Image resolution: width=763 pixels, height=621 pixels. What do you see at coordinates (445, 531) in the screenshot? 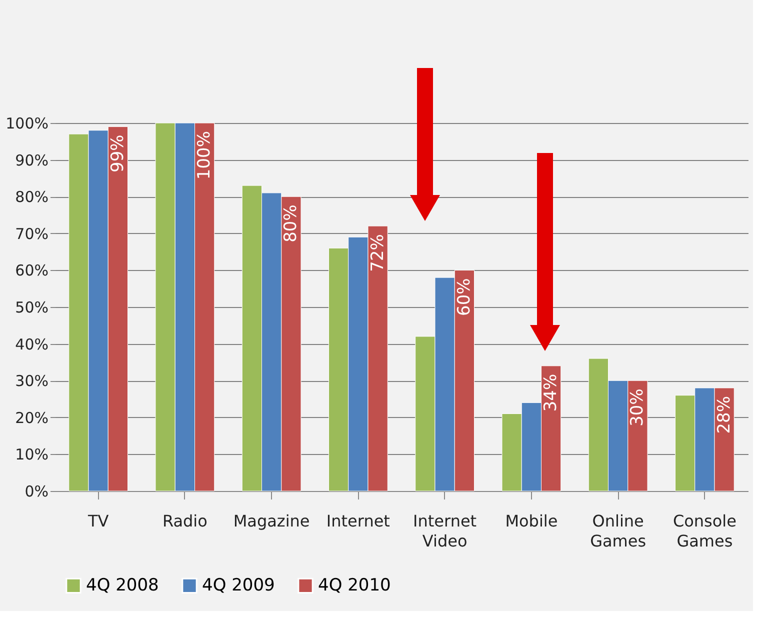
I see `x-tick-label: Internet Video` at bounding box center [445, 531].